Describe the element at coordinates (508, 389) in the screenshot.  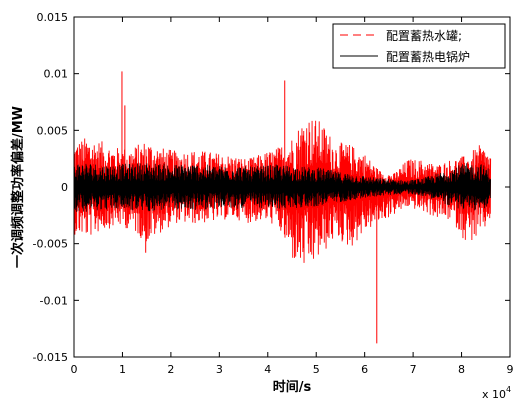
I see `x-axis-multiplier-exponent: 4` at that location.